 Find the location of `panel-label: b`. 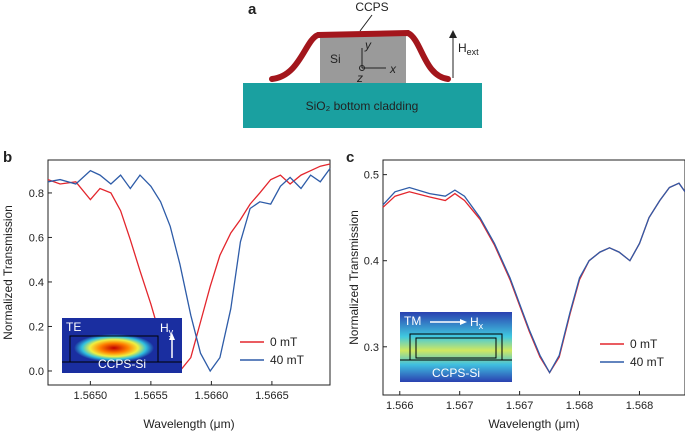

panel-label: b is located at coordinates (7, 157).